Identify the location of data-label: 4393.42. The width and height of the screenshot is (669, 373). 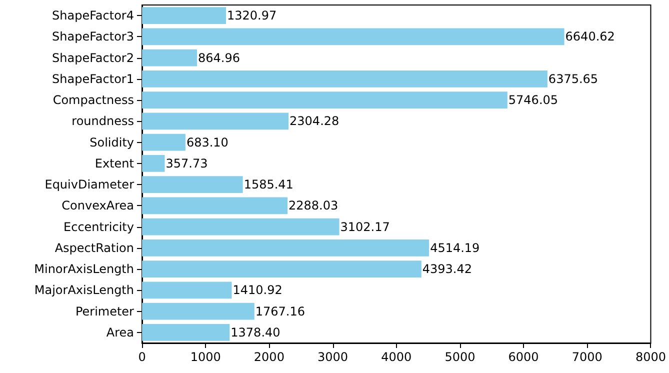
(447, 269).